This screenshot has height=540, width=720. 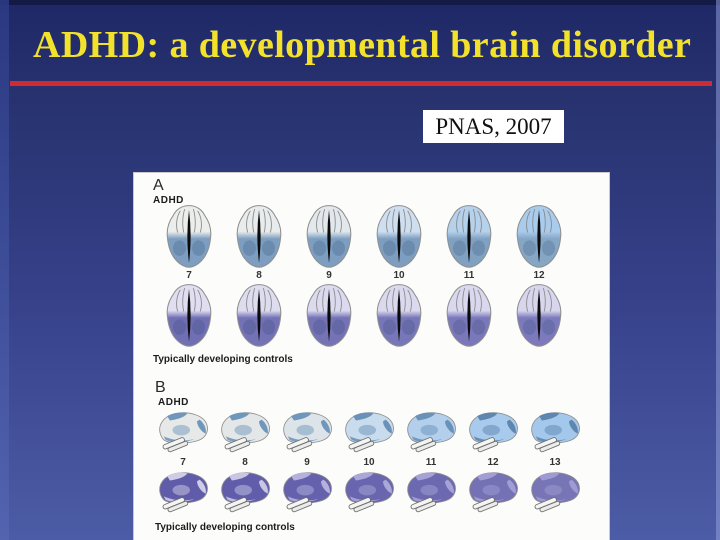 What do you see at coordinates (160, 387) in the screenshot?
I see `panel-b-label: B` at bounding box center [160, 387].